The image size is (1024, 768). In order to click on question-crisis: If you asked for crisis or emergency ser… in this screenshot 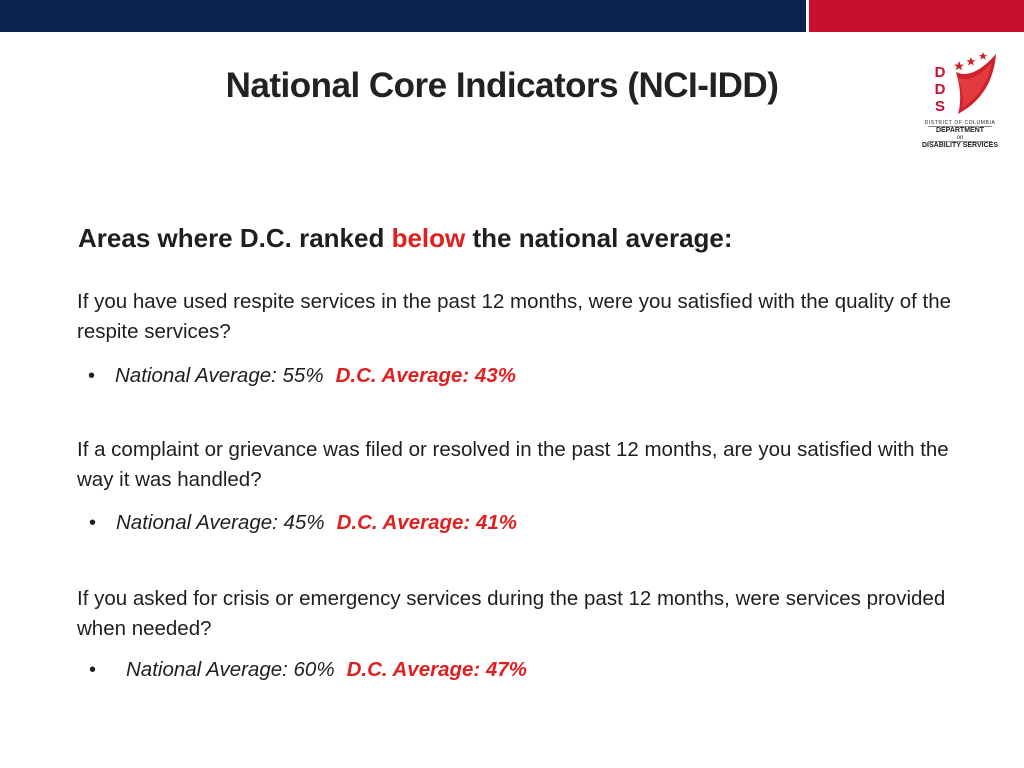, I will do `click(511, 613)`.